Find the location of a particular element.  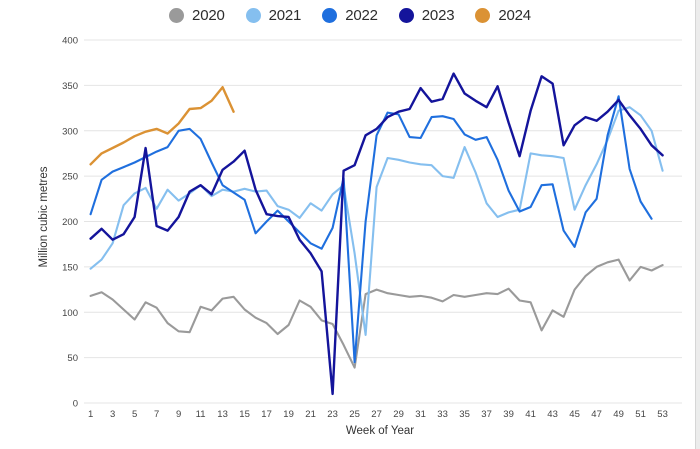

x-tick-label-45: 45 is located at coordinates (574, 414).